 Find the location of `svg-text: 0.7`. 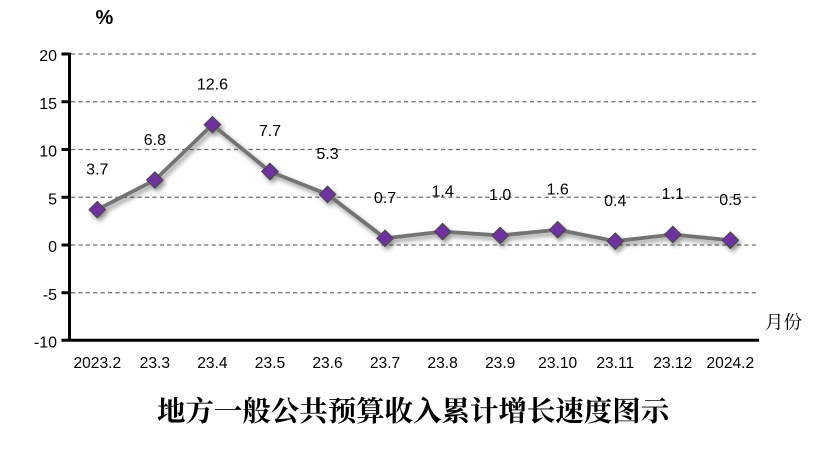

svg-text: 0.7 is located at coordinates (385, 198).